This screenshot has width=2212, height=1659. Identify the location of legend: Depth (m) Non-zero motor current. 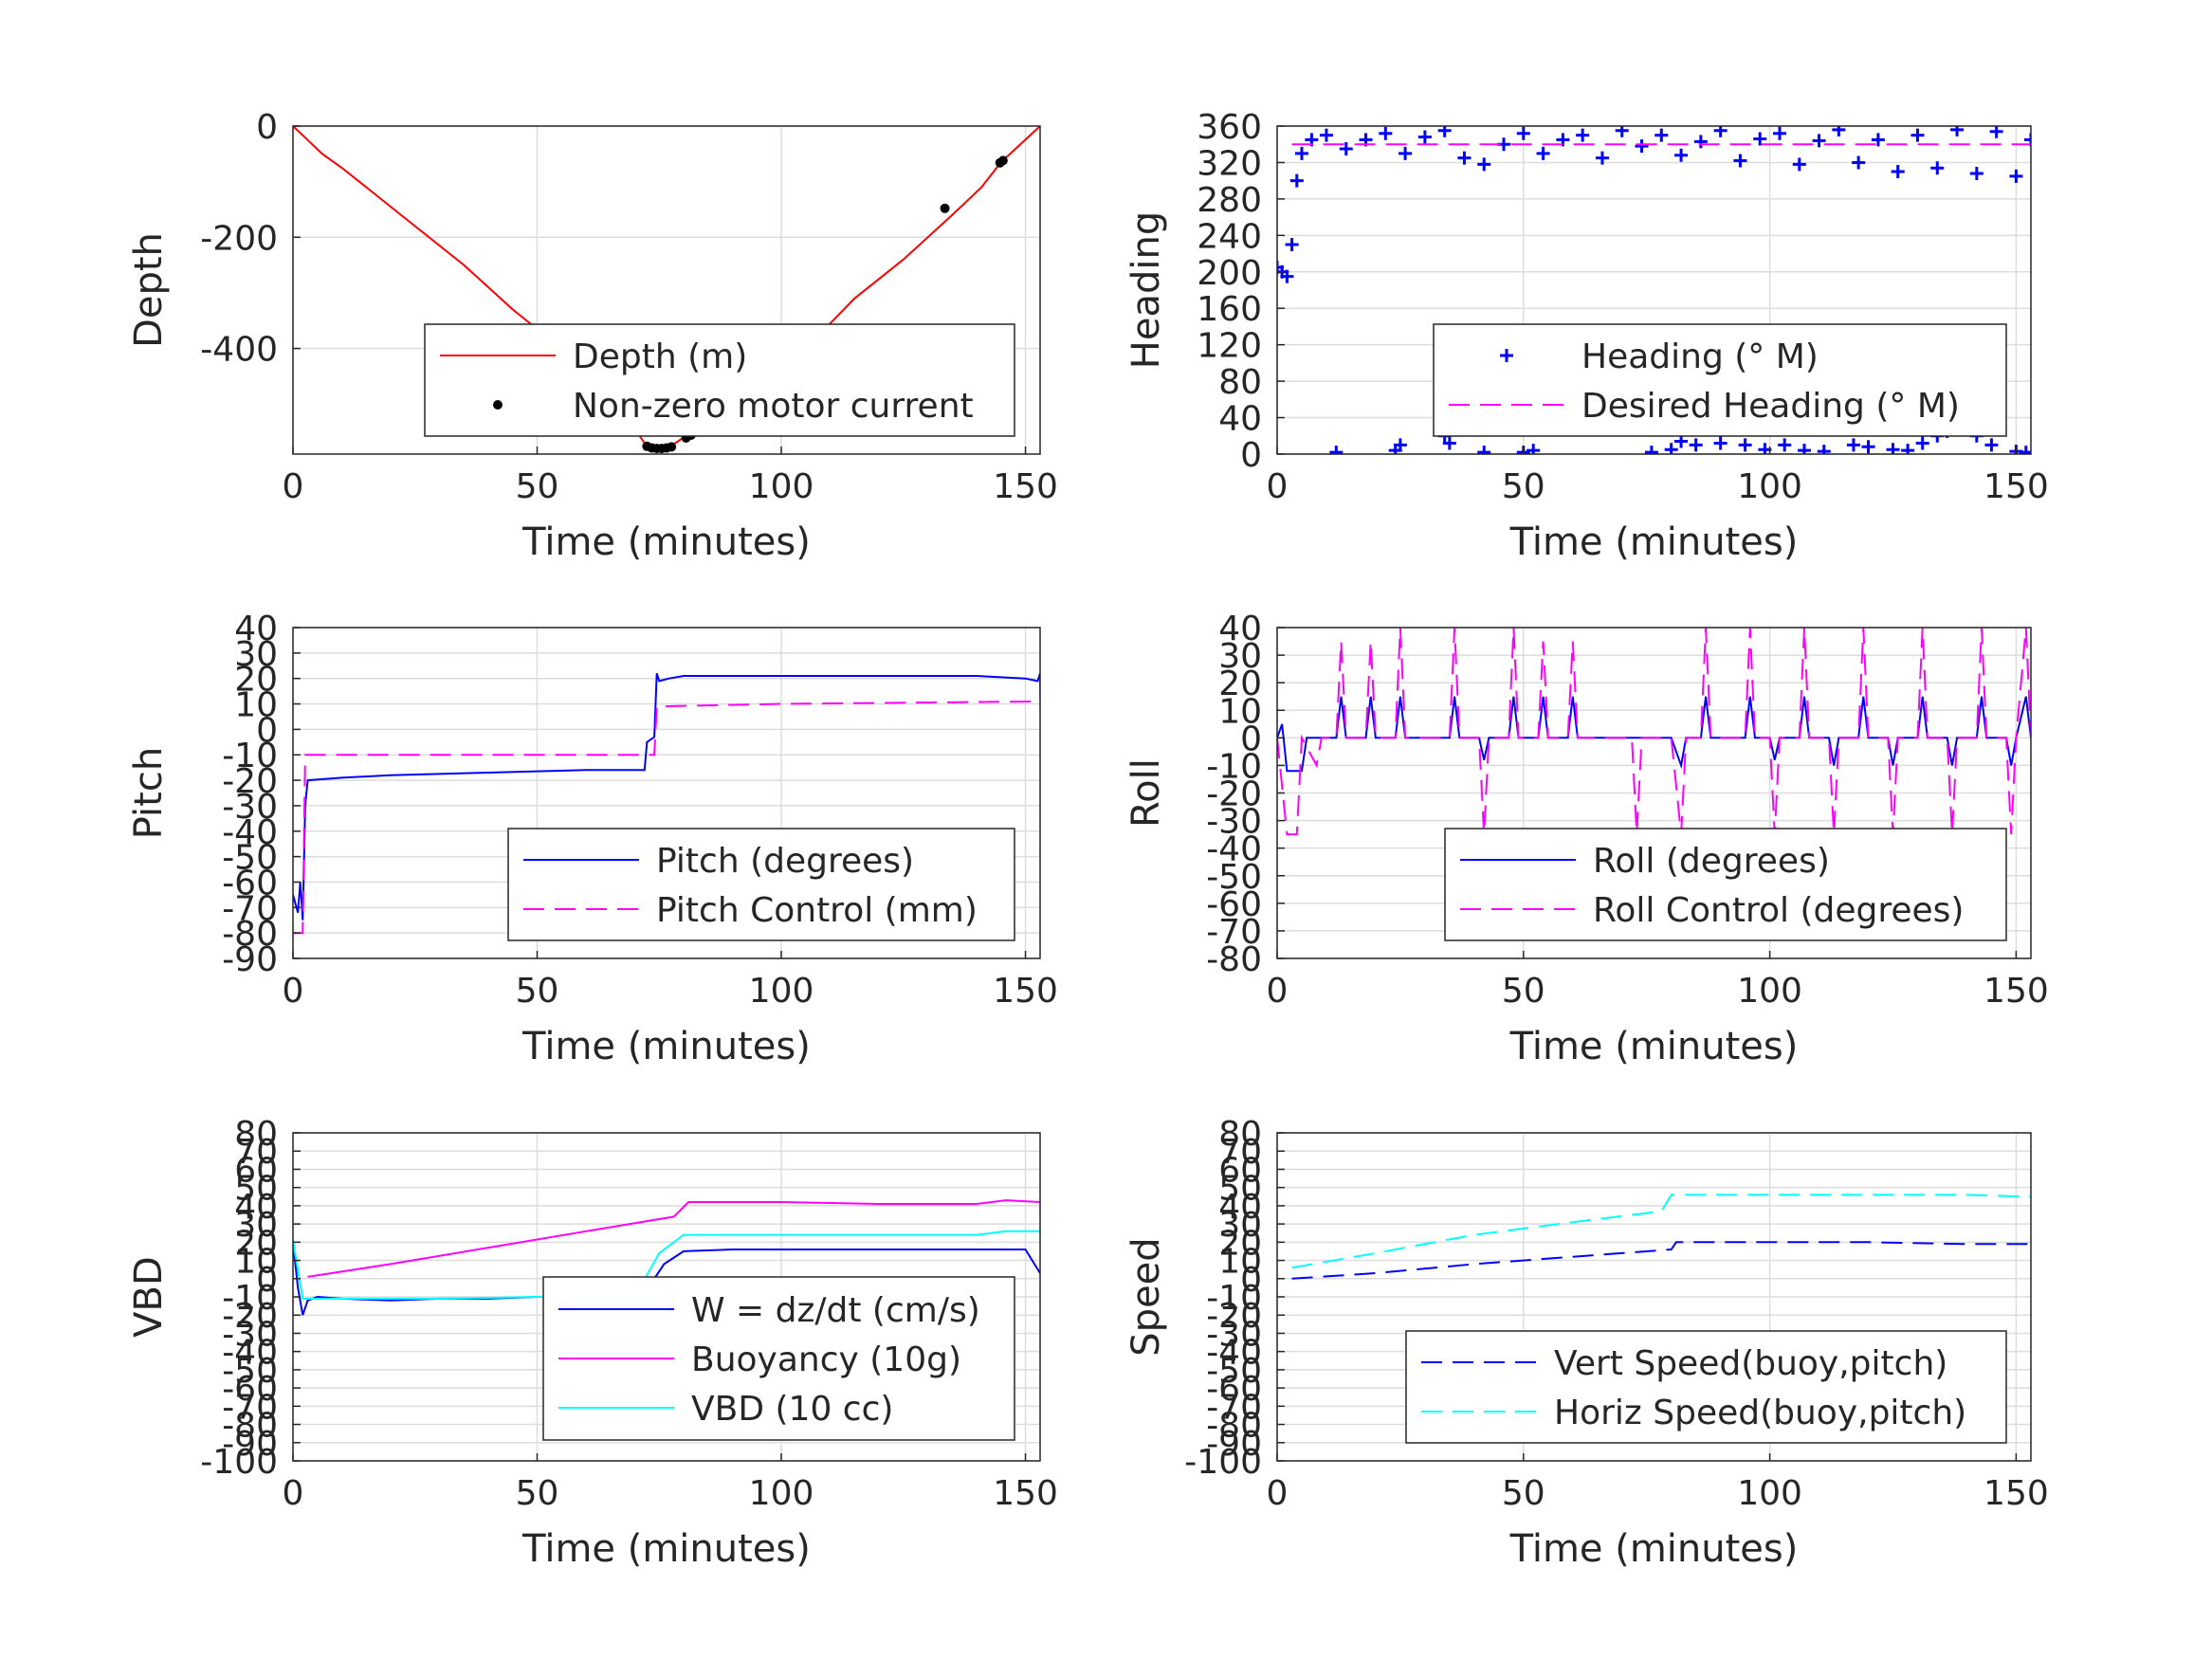
(719, 380).